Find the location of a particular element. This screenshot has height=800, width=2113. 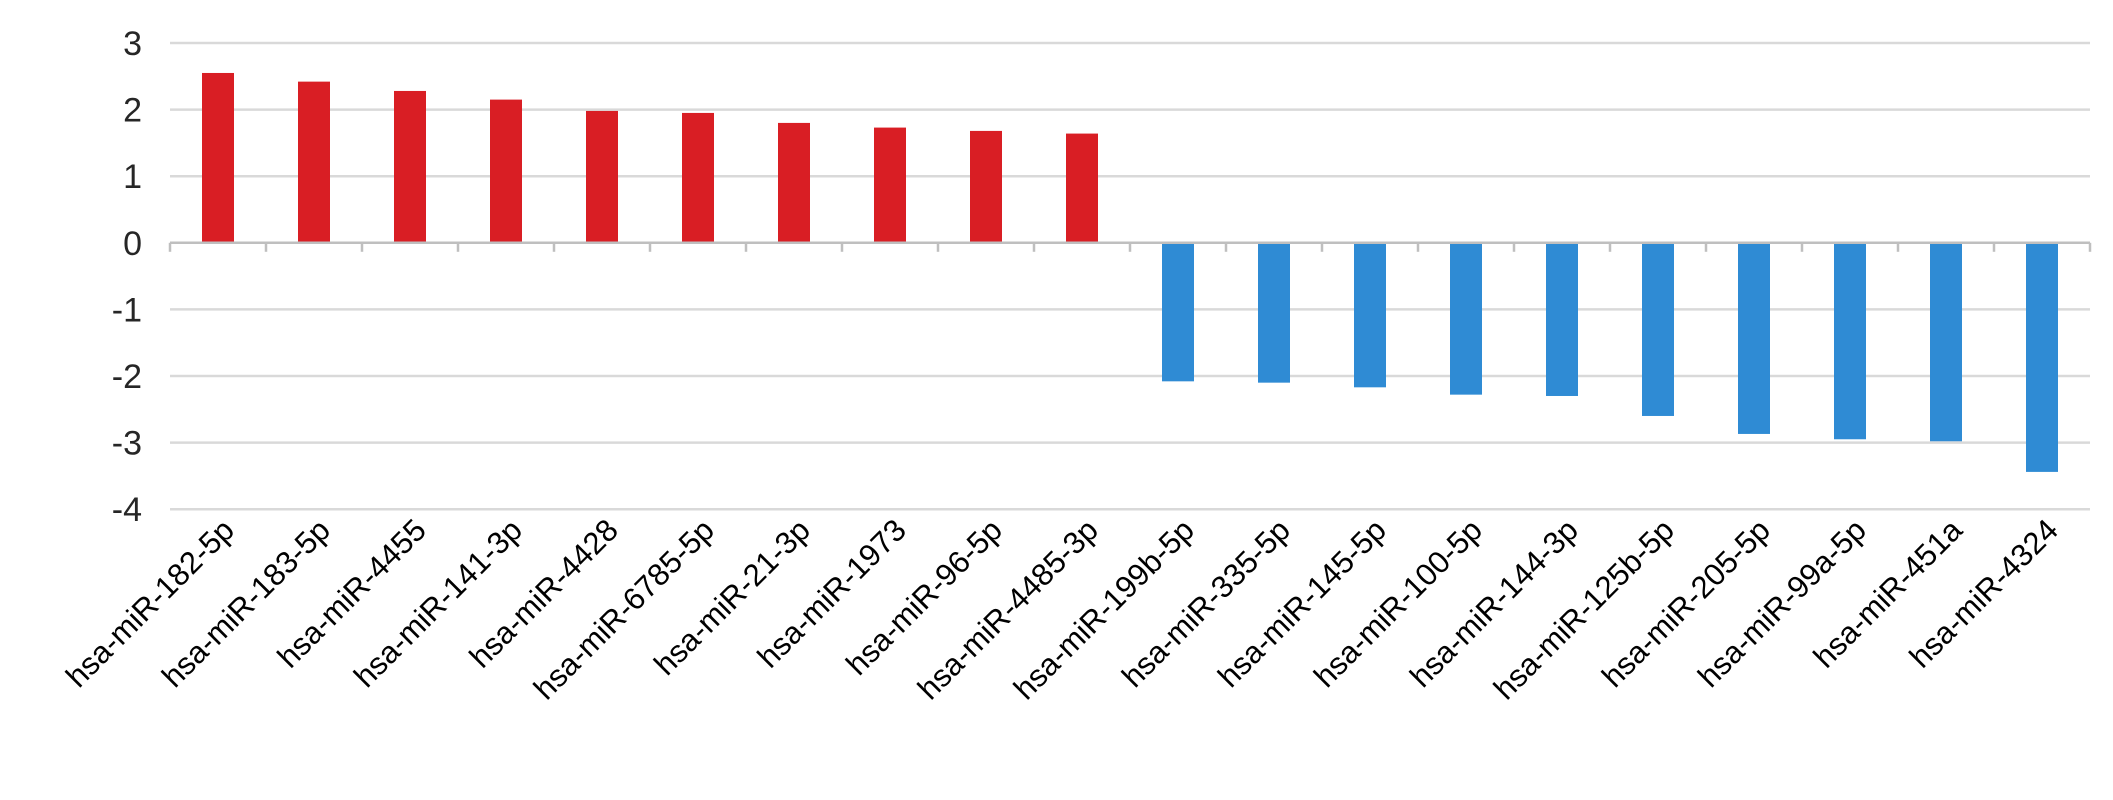

y-tick-label: -4 is located at coordinates (127, 510).